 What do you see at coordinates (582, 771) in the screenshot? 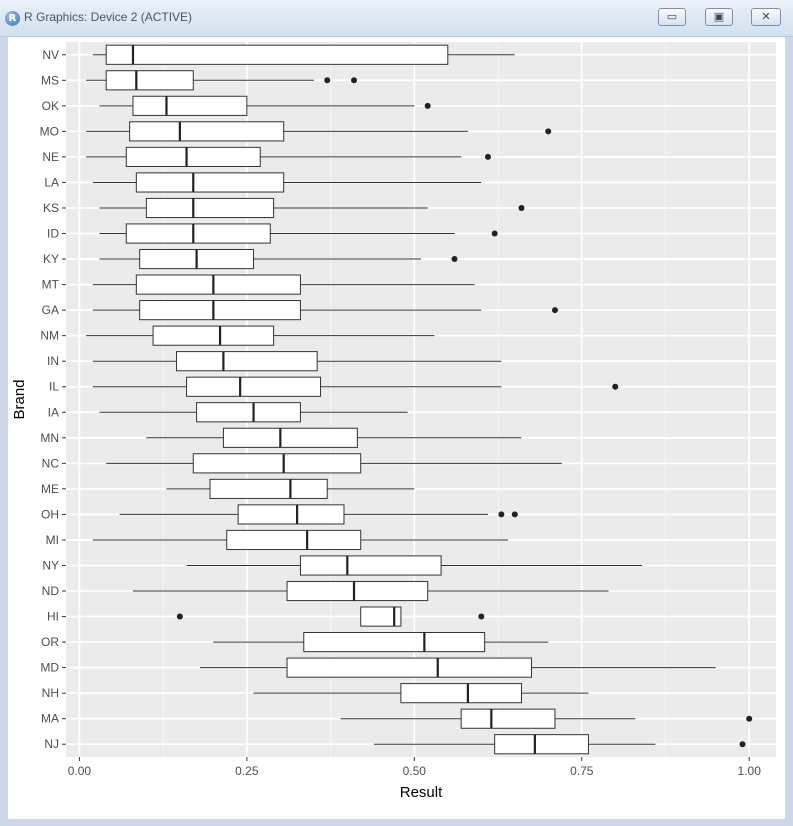
I see `x-tick-label: 0.75` at bounding box center [582, 771].